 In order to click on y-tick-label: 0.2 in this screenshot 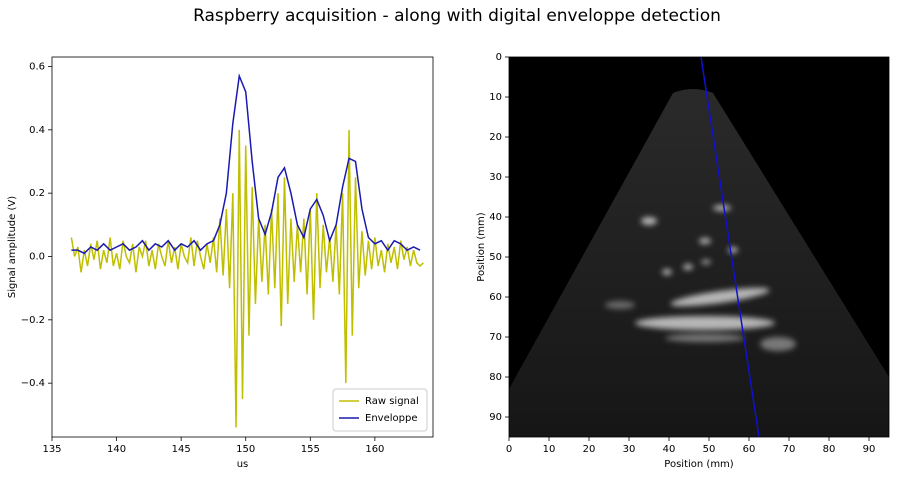, I will do `click(37, 193)`.